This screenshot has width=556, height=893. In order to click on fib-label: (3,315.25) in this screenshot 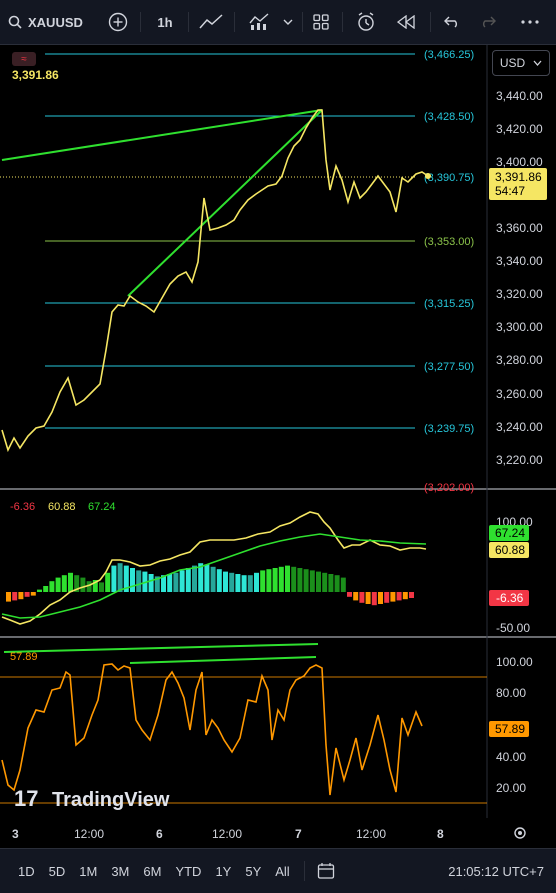, I will do `click(449, 304)`.